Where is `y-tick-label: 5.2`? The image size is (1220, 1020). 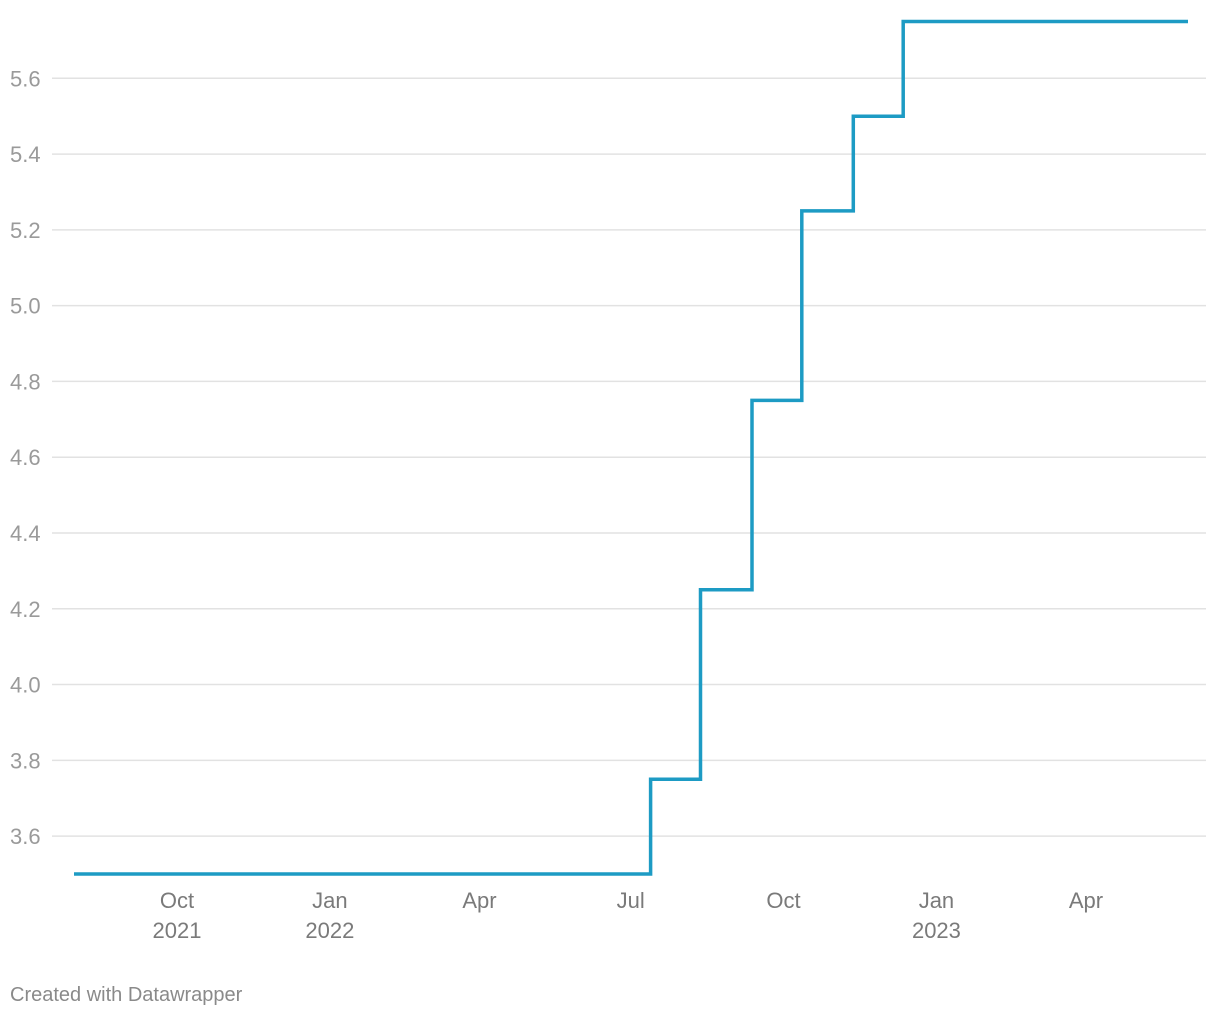 y-tick-label: 5.2 is located at coordinates (25, 230).